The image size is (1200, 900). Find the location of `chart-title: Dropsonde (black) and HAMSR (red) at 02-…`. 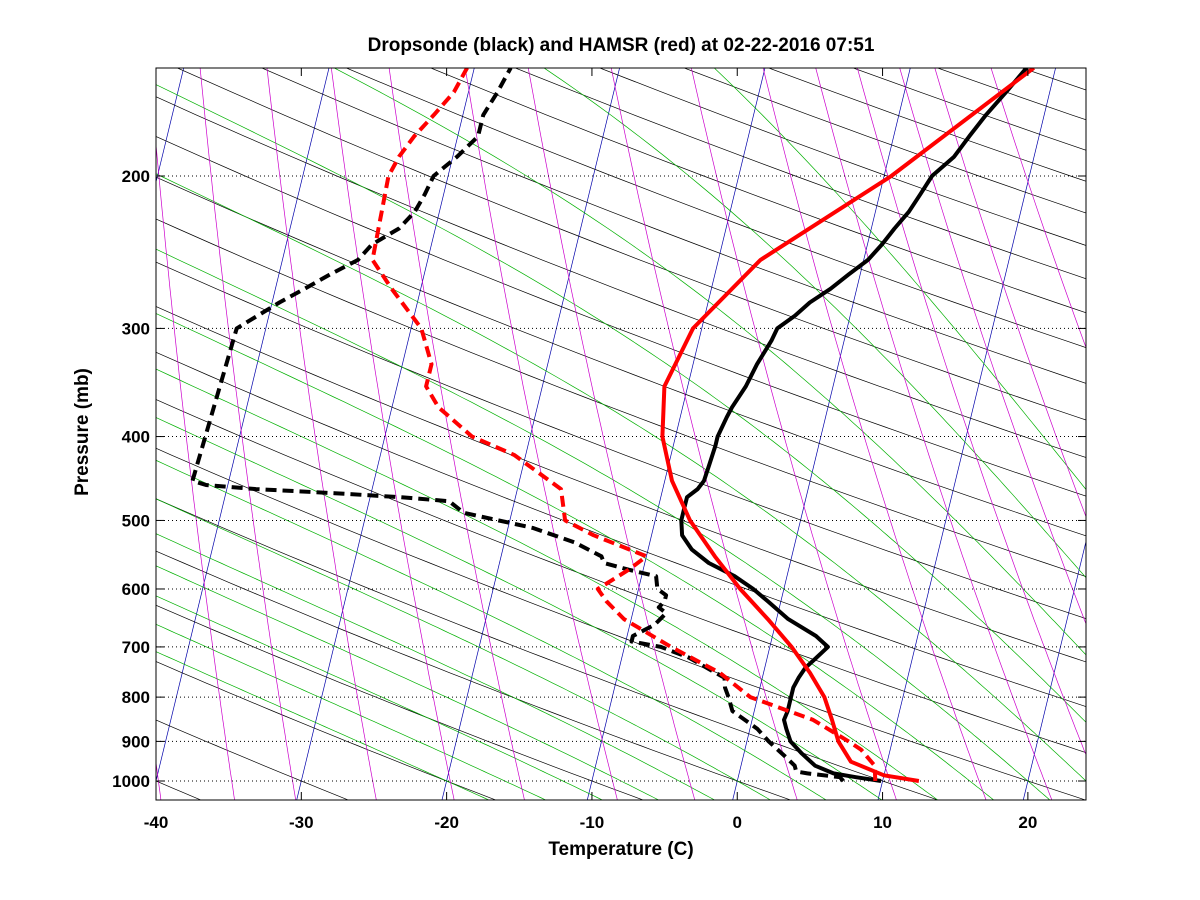

chart-title: Dropsonde (black) and HAMSR (red) at 02-… is located at coordinates (621, 45).